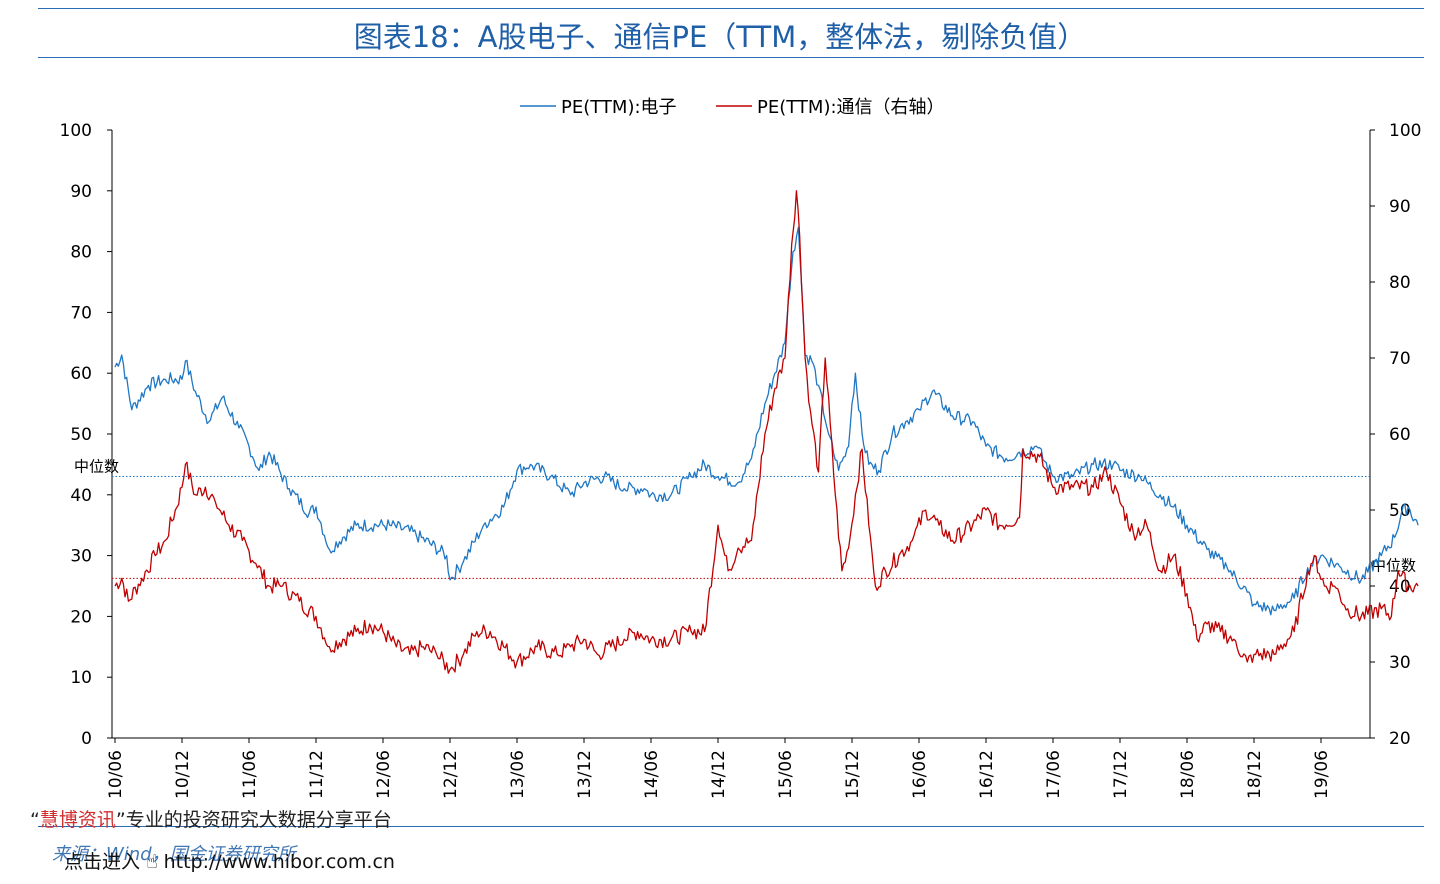  What do you see at coordinates (81, 435) in the screenshot?
I see `left-tick-label: 50` at bounding box center [81, 435].